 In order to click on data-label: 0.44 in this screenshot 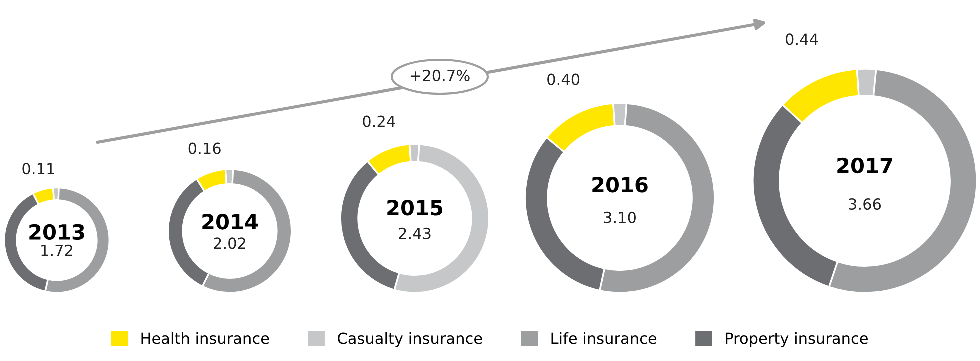, I will do `click(802, 40)`.